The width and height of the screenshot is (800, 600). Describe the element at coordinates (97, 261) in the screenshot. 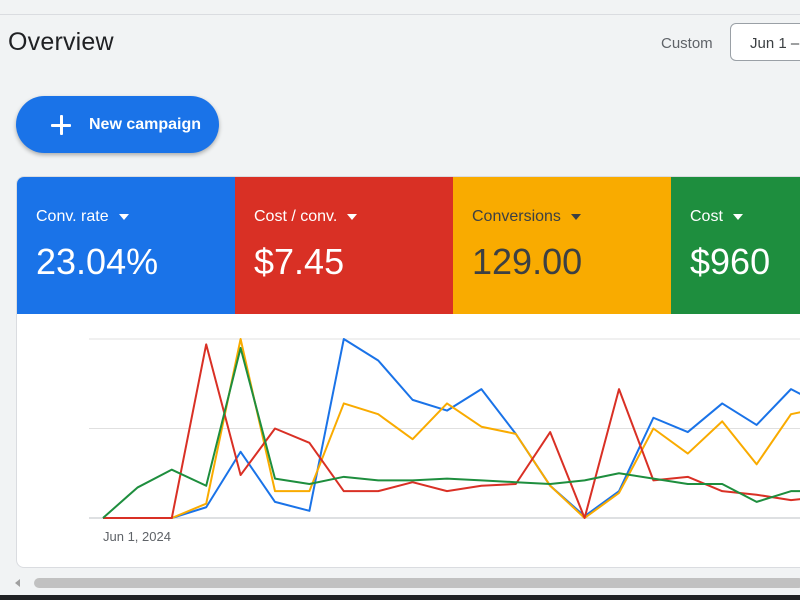

I see `metric-value-conv-rate: 23.04%` at that location.